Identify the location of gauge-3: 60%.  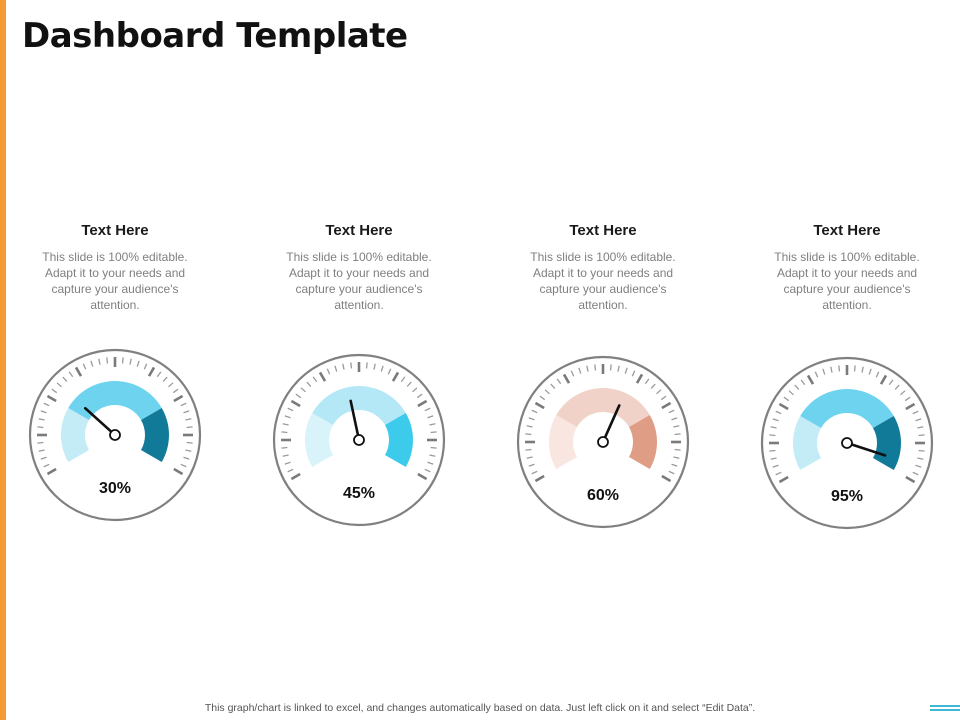
(603, 442).